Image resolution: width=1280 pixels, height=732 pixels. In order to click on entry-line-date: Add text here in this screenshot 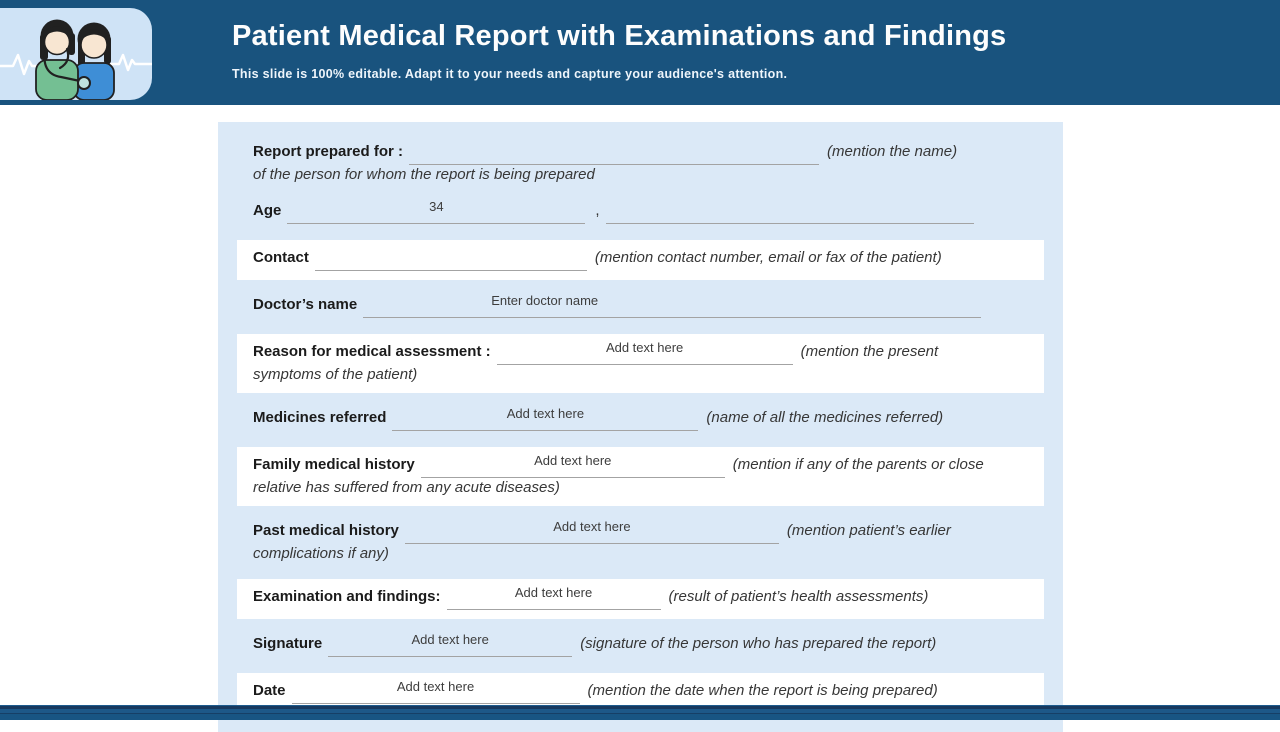, I will do `click(435, 691)`.